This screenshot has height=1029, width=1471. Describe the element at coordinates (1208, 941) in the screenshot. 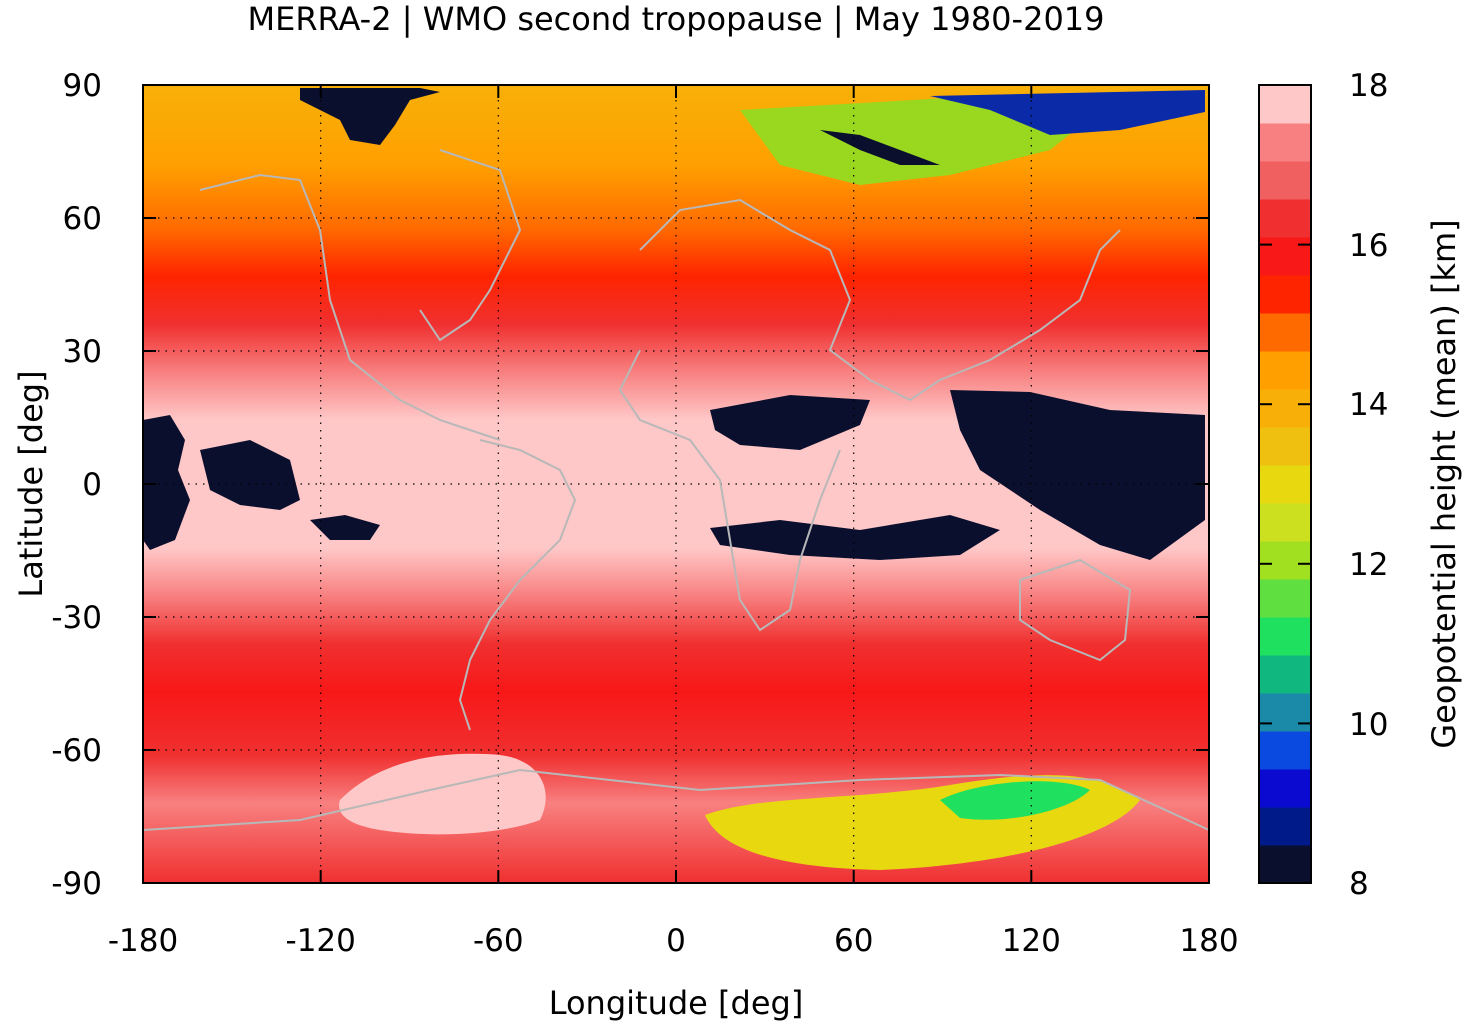

I see `x-tick-label: 180` at that location.